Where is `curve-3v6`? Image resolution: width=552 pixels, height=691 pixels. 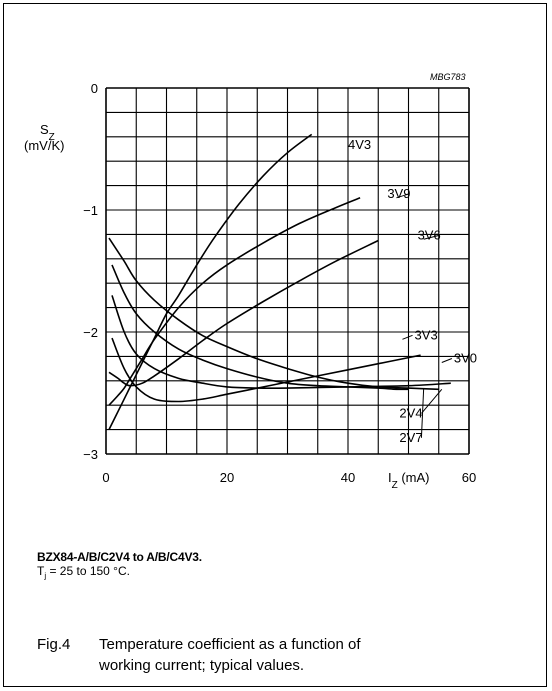
curve-3v6 is located at coordinates (243, 313).